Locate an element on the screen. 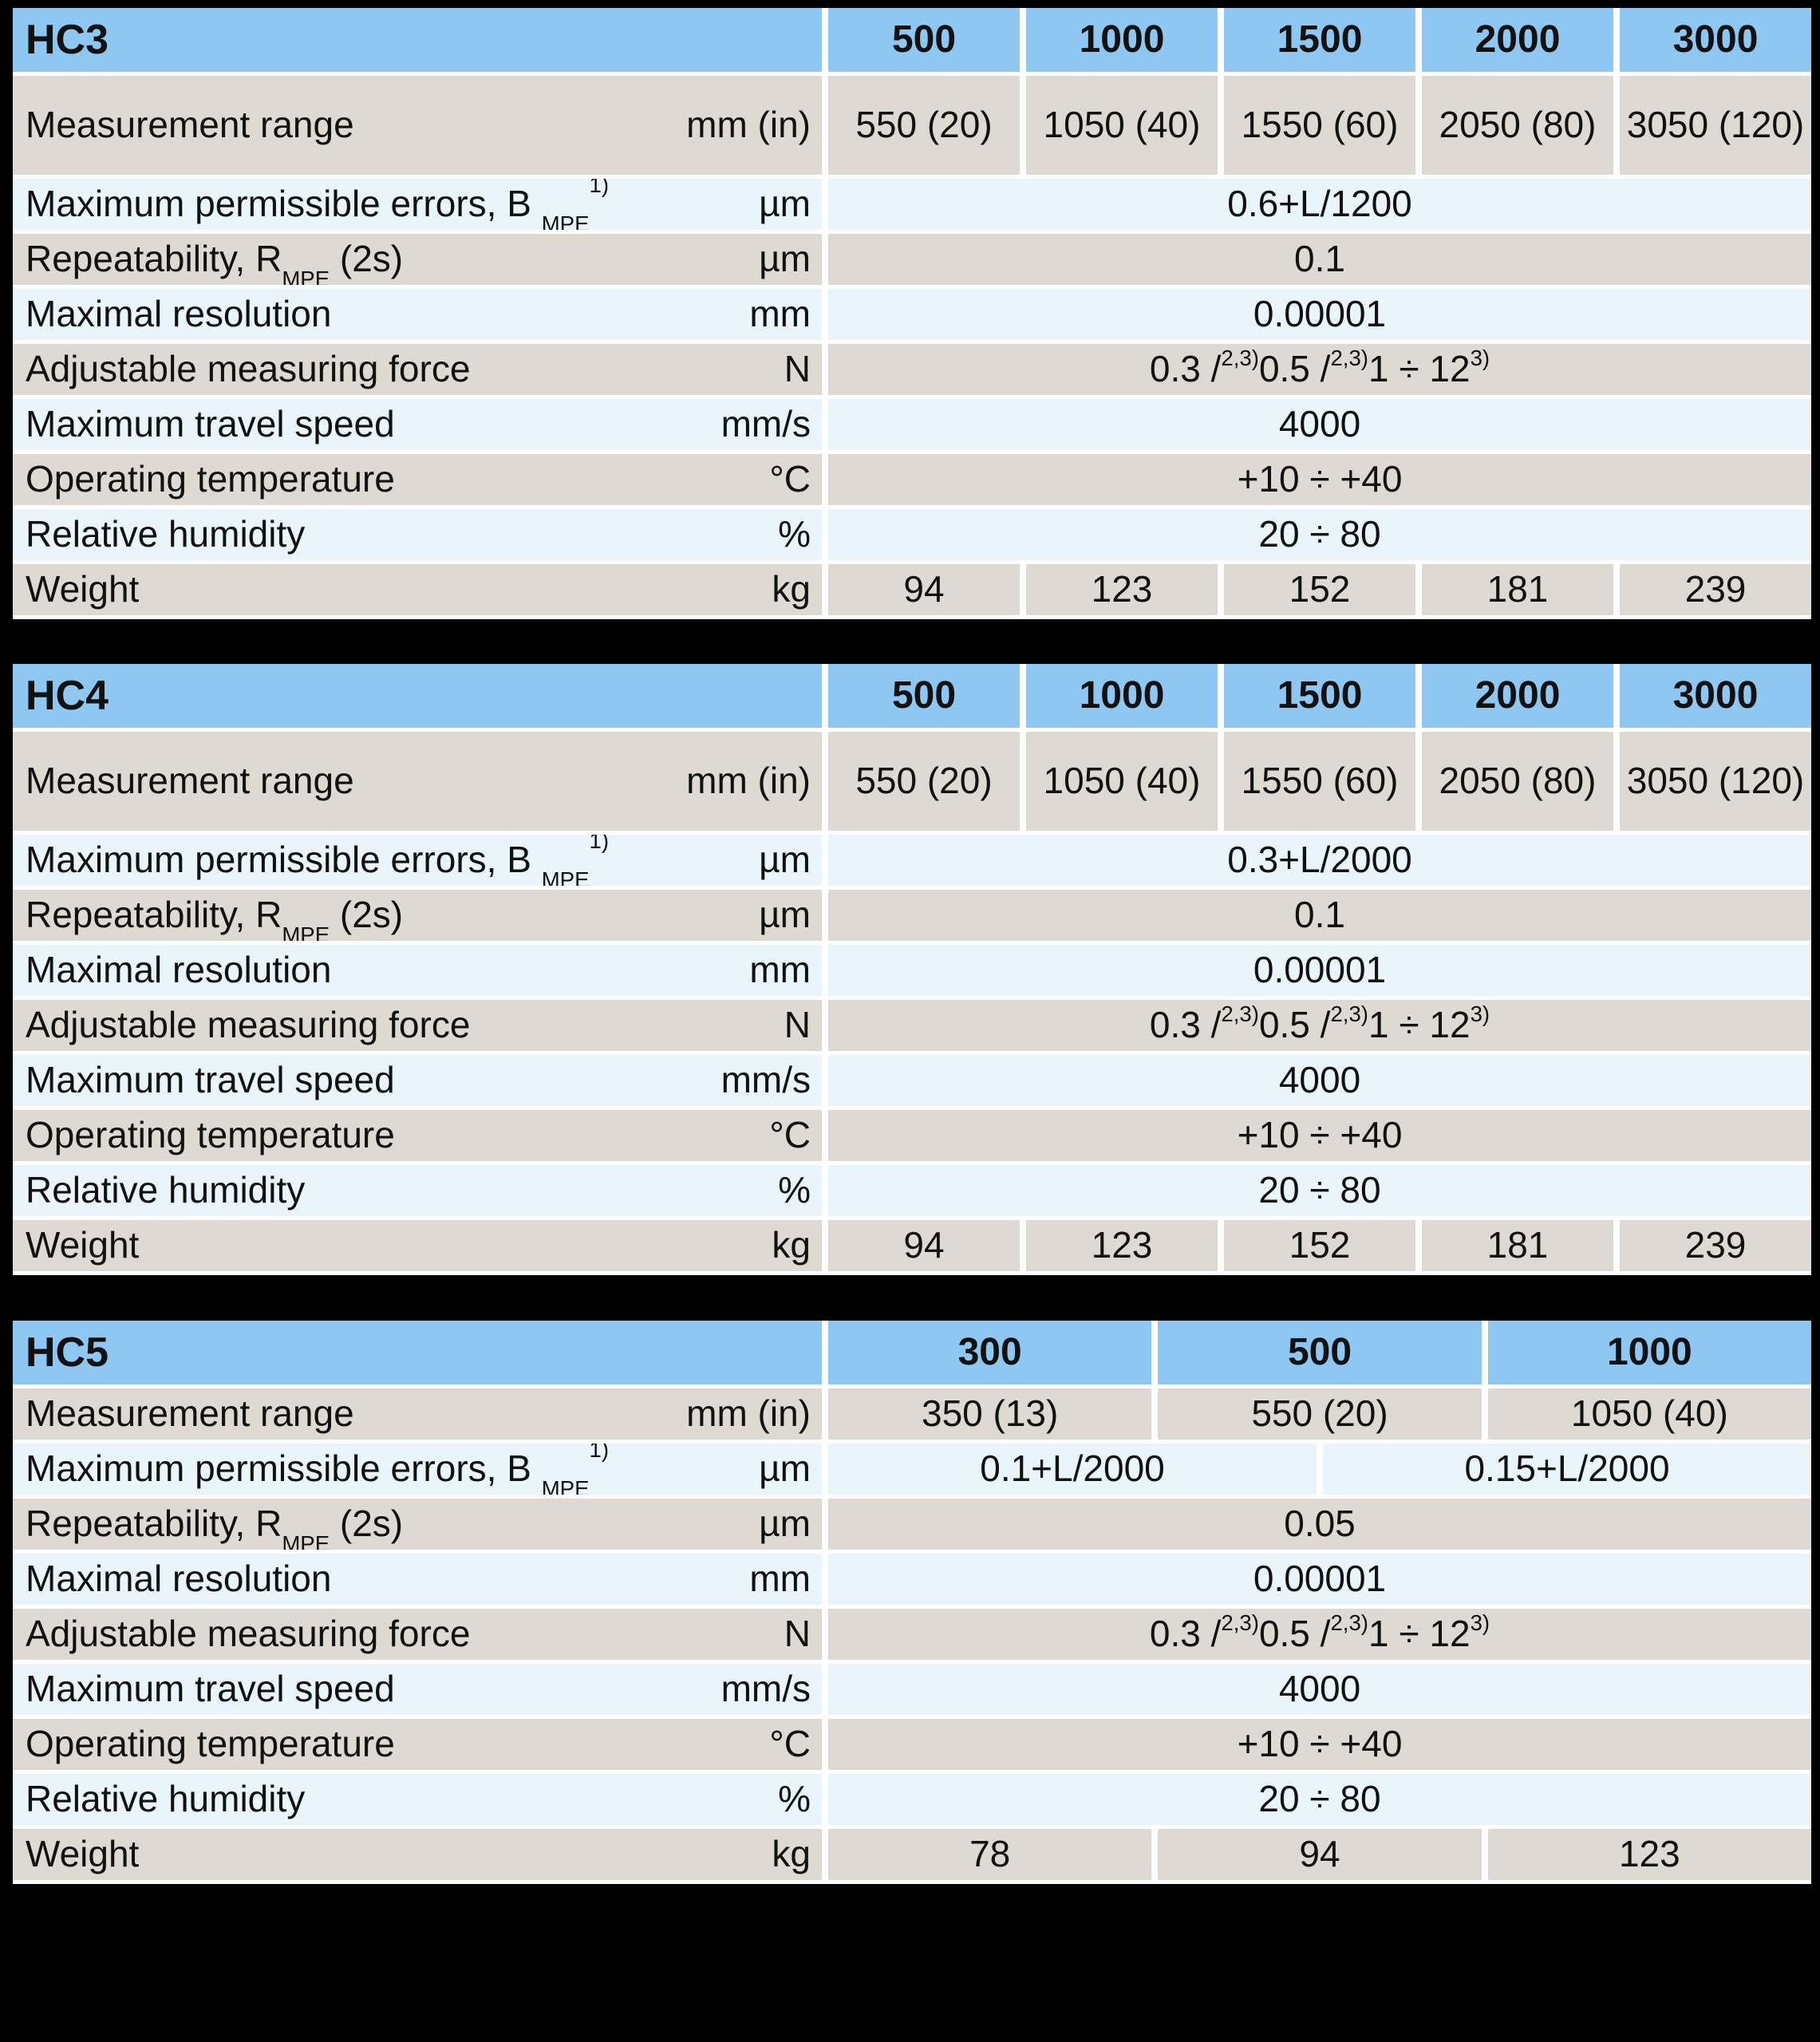  row-unit: °C is located at coordinates (790, 1744).